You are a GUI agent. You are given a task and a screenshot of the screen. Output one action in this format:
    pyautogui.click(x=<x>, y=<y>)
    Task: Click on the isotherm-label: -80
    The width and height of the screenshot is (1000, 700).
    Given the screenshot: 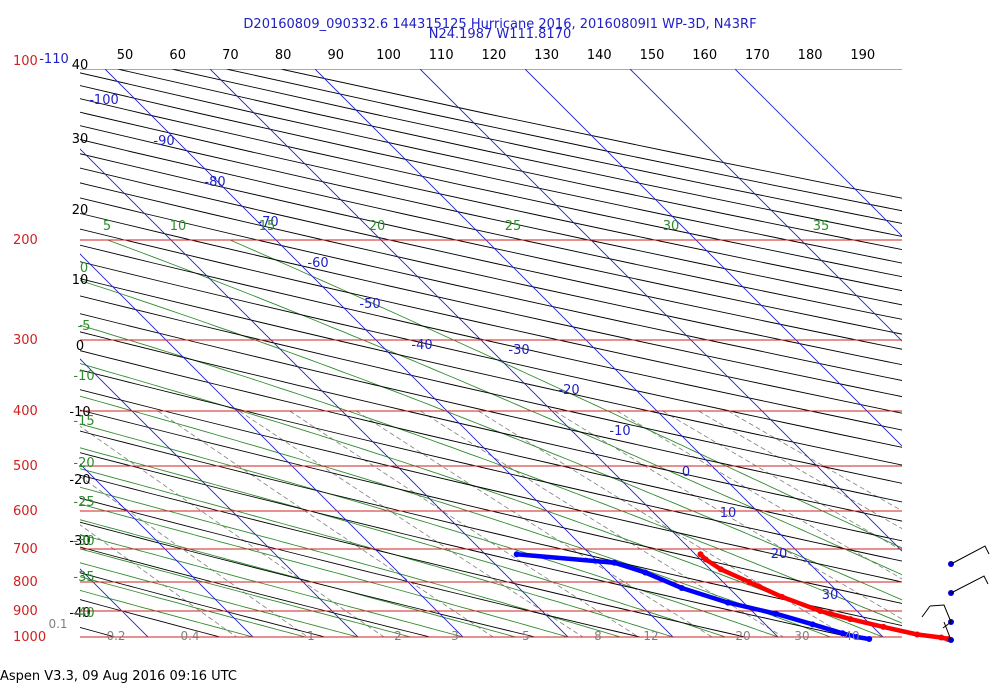 What is the action you would take?
    pyautogui.click(x=214, y=182)
    